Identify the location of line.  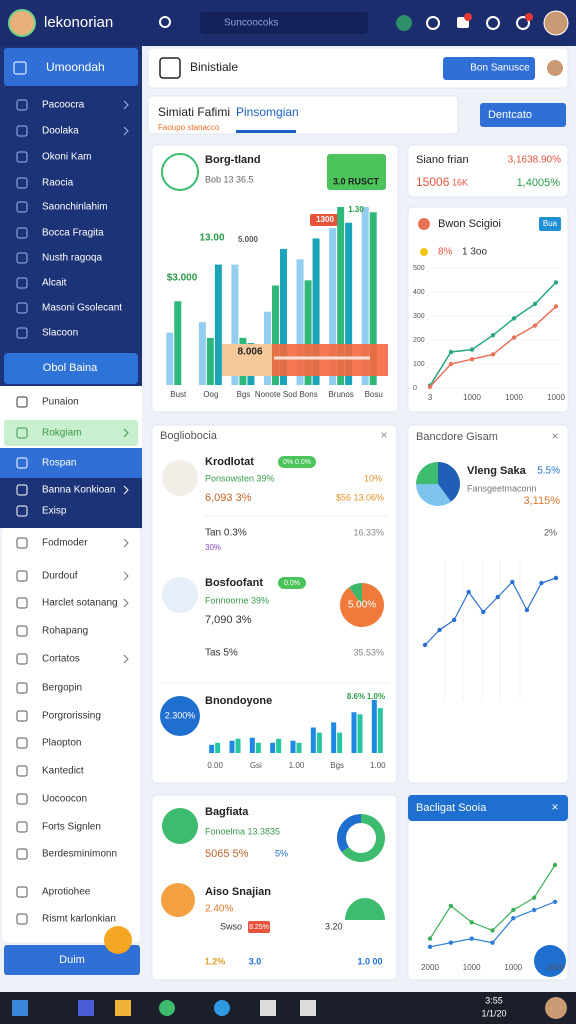
(490, 611).